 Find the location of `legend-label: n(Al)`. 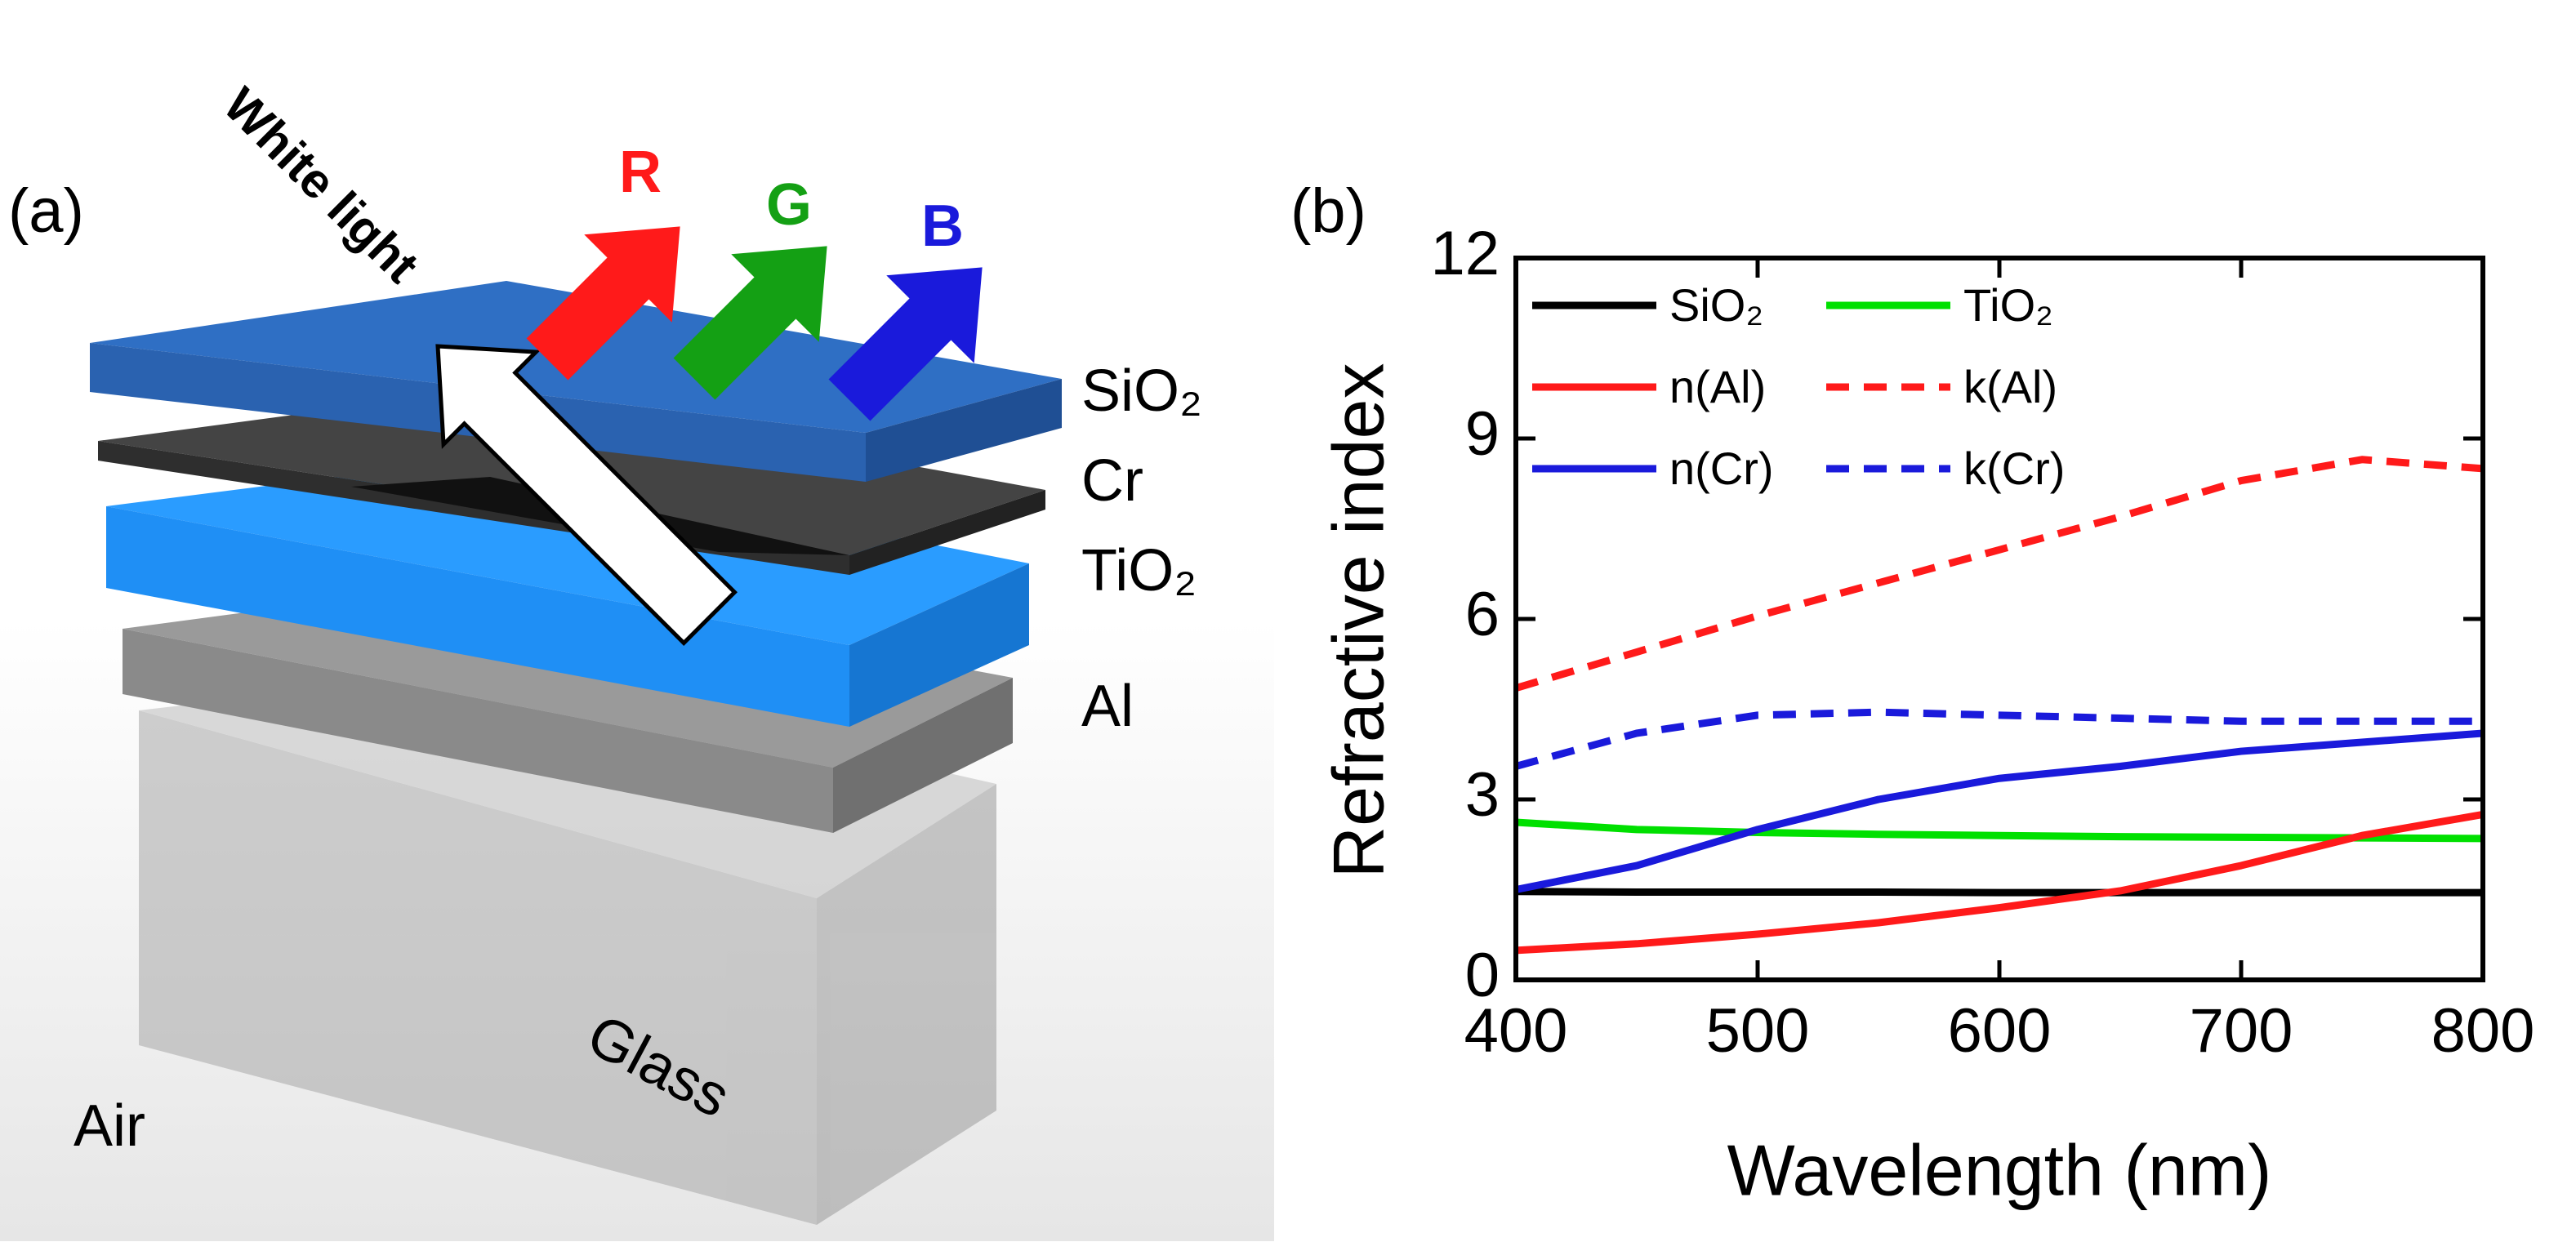

legend-label: n(Al) is located at coordinates (1717, 386).